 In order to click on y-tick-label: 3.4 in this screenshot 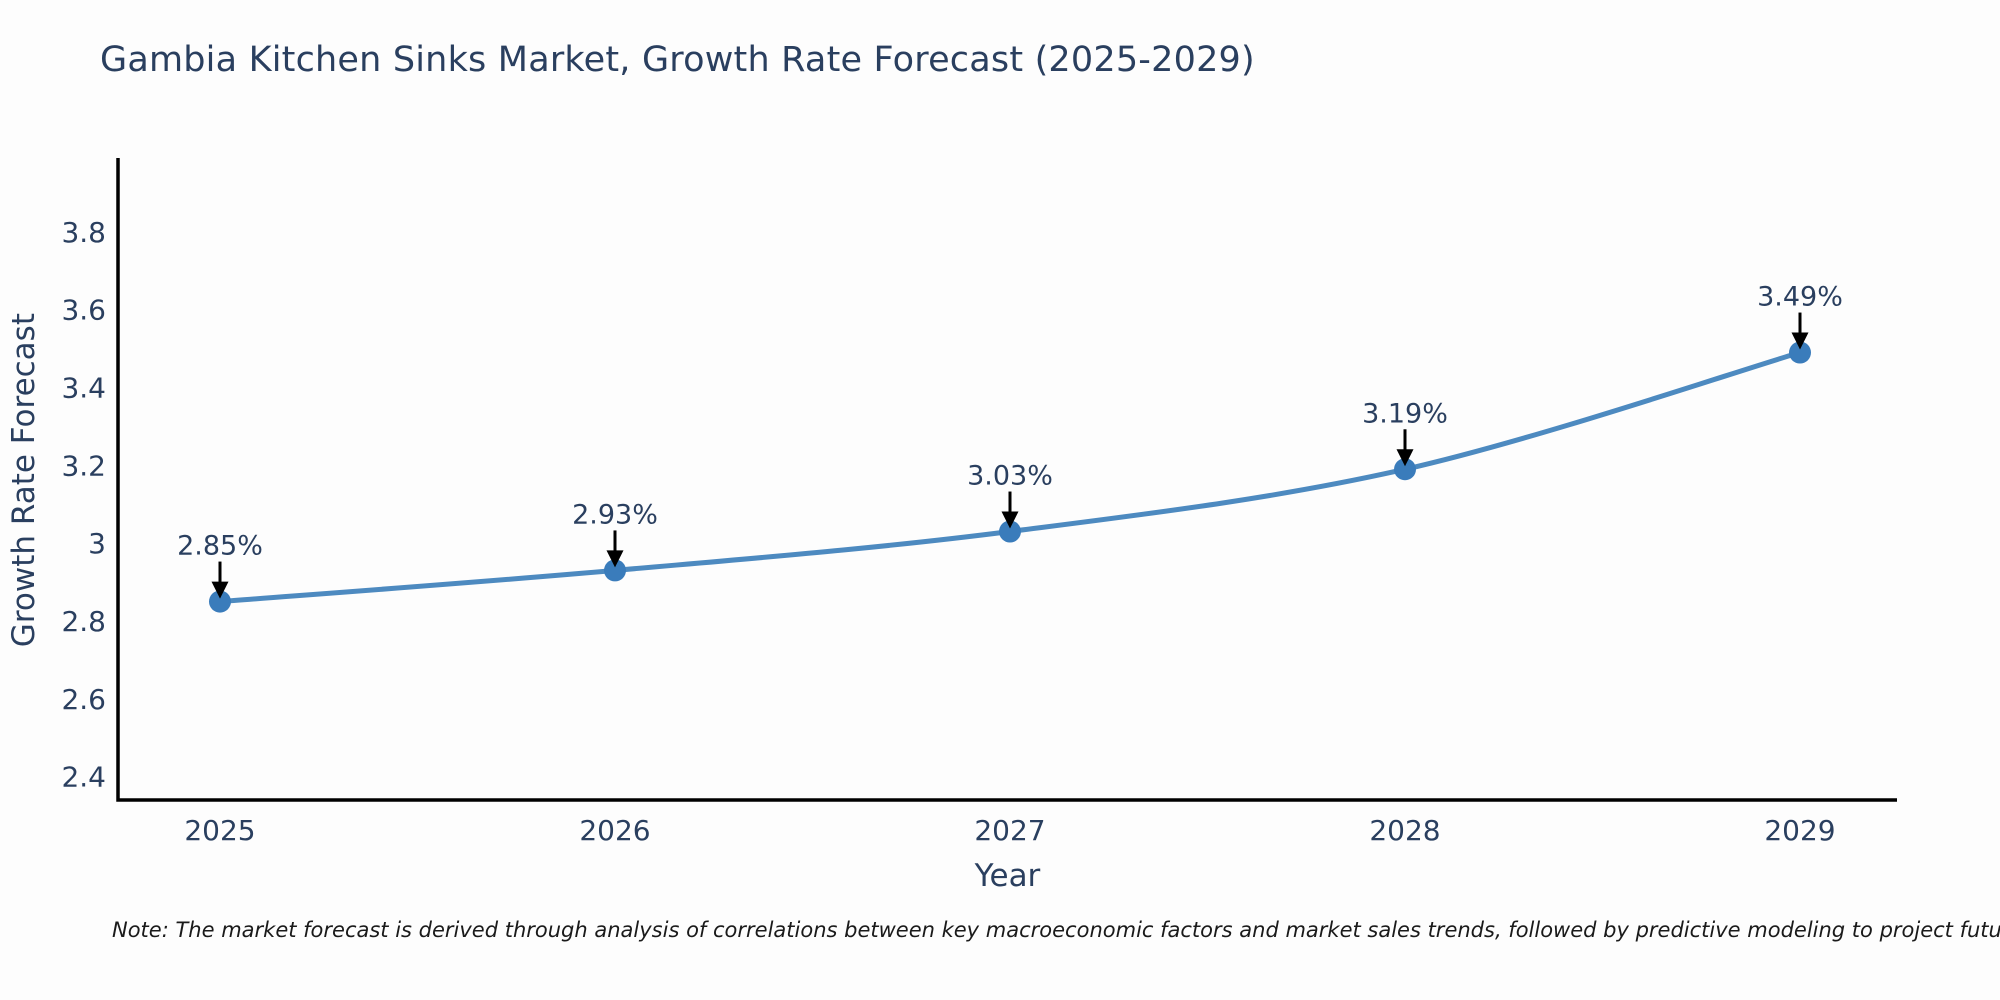, I will do `click(83, 388)`.